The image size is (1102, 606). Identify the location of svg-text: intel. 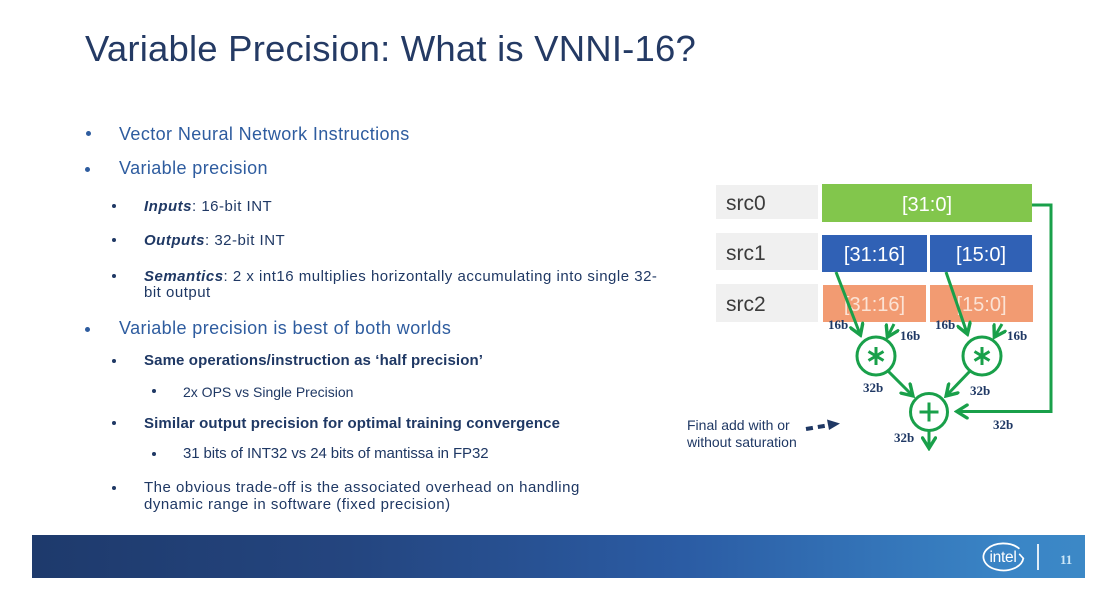
(1003, 557).